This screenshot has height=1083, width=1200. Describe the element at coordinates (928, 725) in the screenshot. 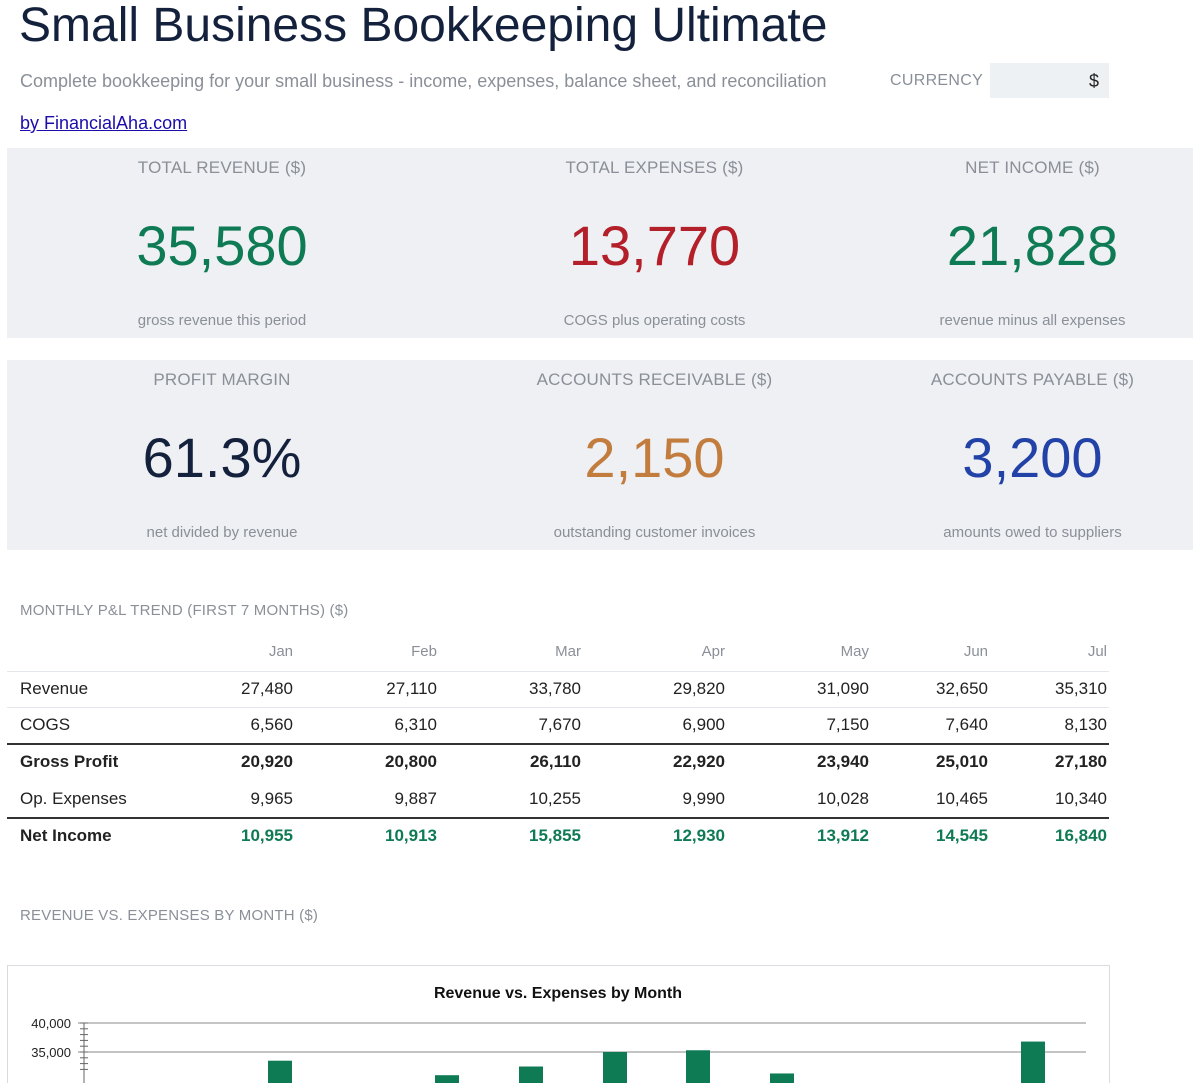

I see `pl-cell: 7,640` at that location.